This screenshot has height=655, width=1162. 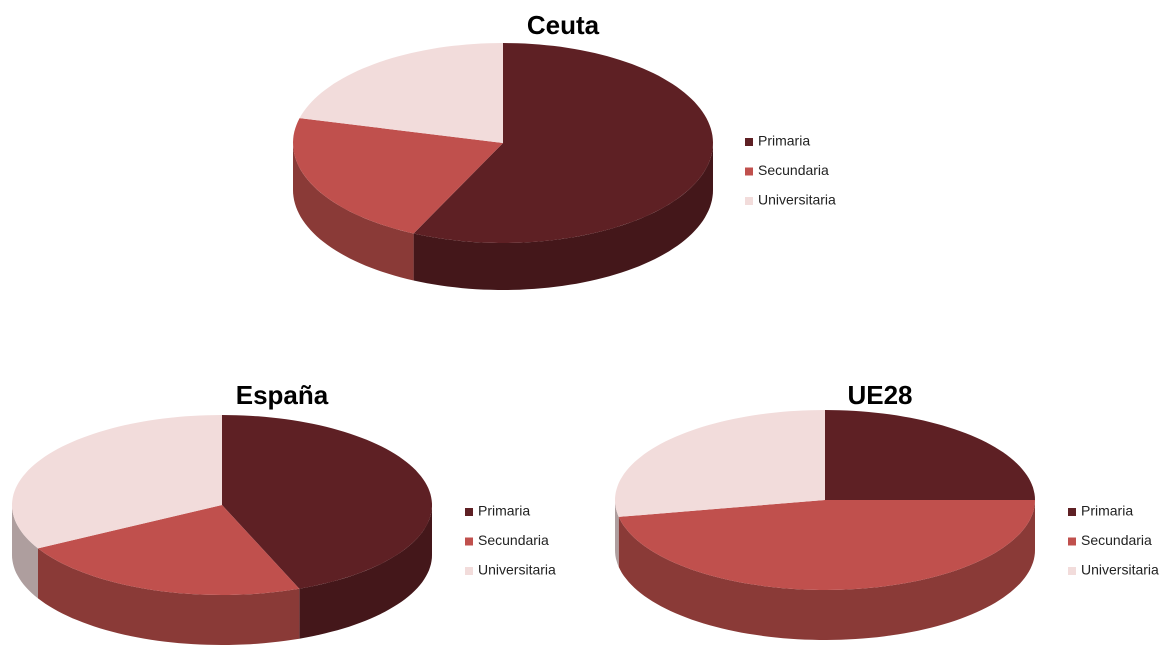 What do you see at coordinates (282, 395) in the screenshot?
I see `chart-title: España` at bounding box center [282, 395].